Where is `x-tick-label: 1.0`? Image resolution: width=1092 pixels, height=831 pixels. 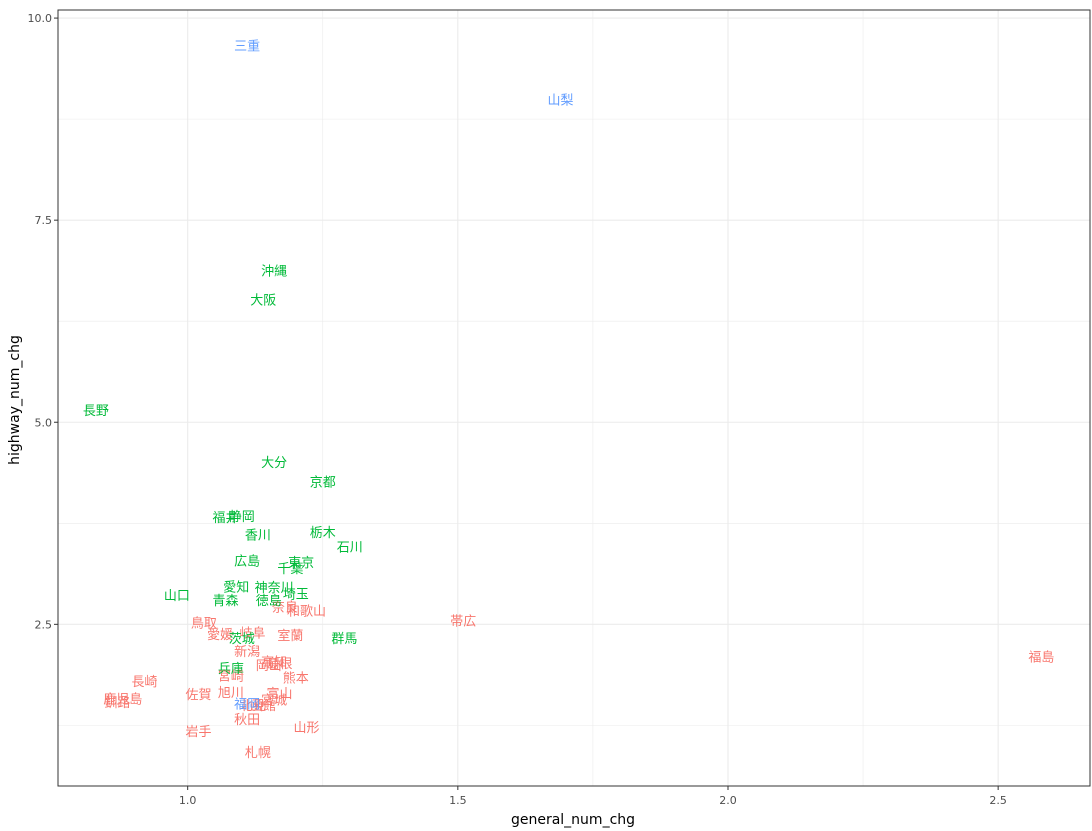 x-tick-label: 1.0 is located at coordinates (188, 800).